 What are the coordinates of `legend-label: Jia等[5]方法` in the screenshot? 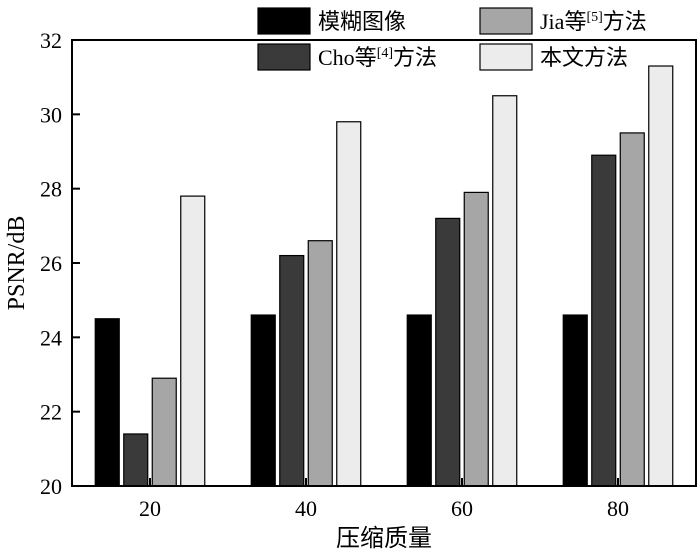 It's located at (593, 21).